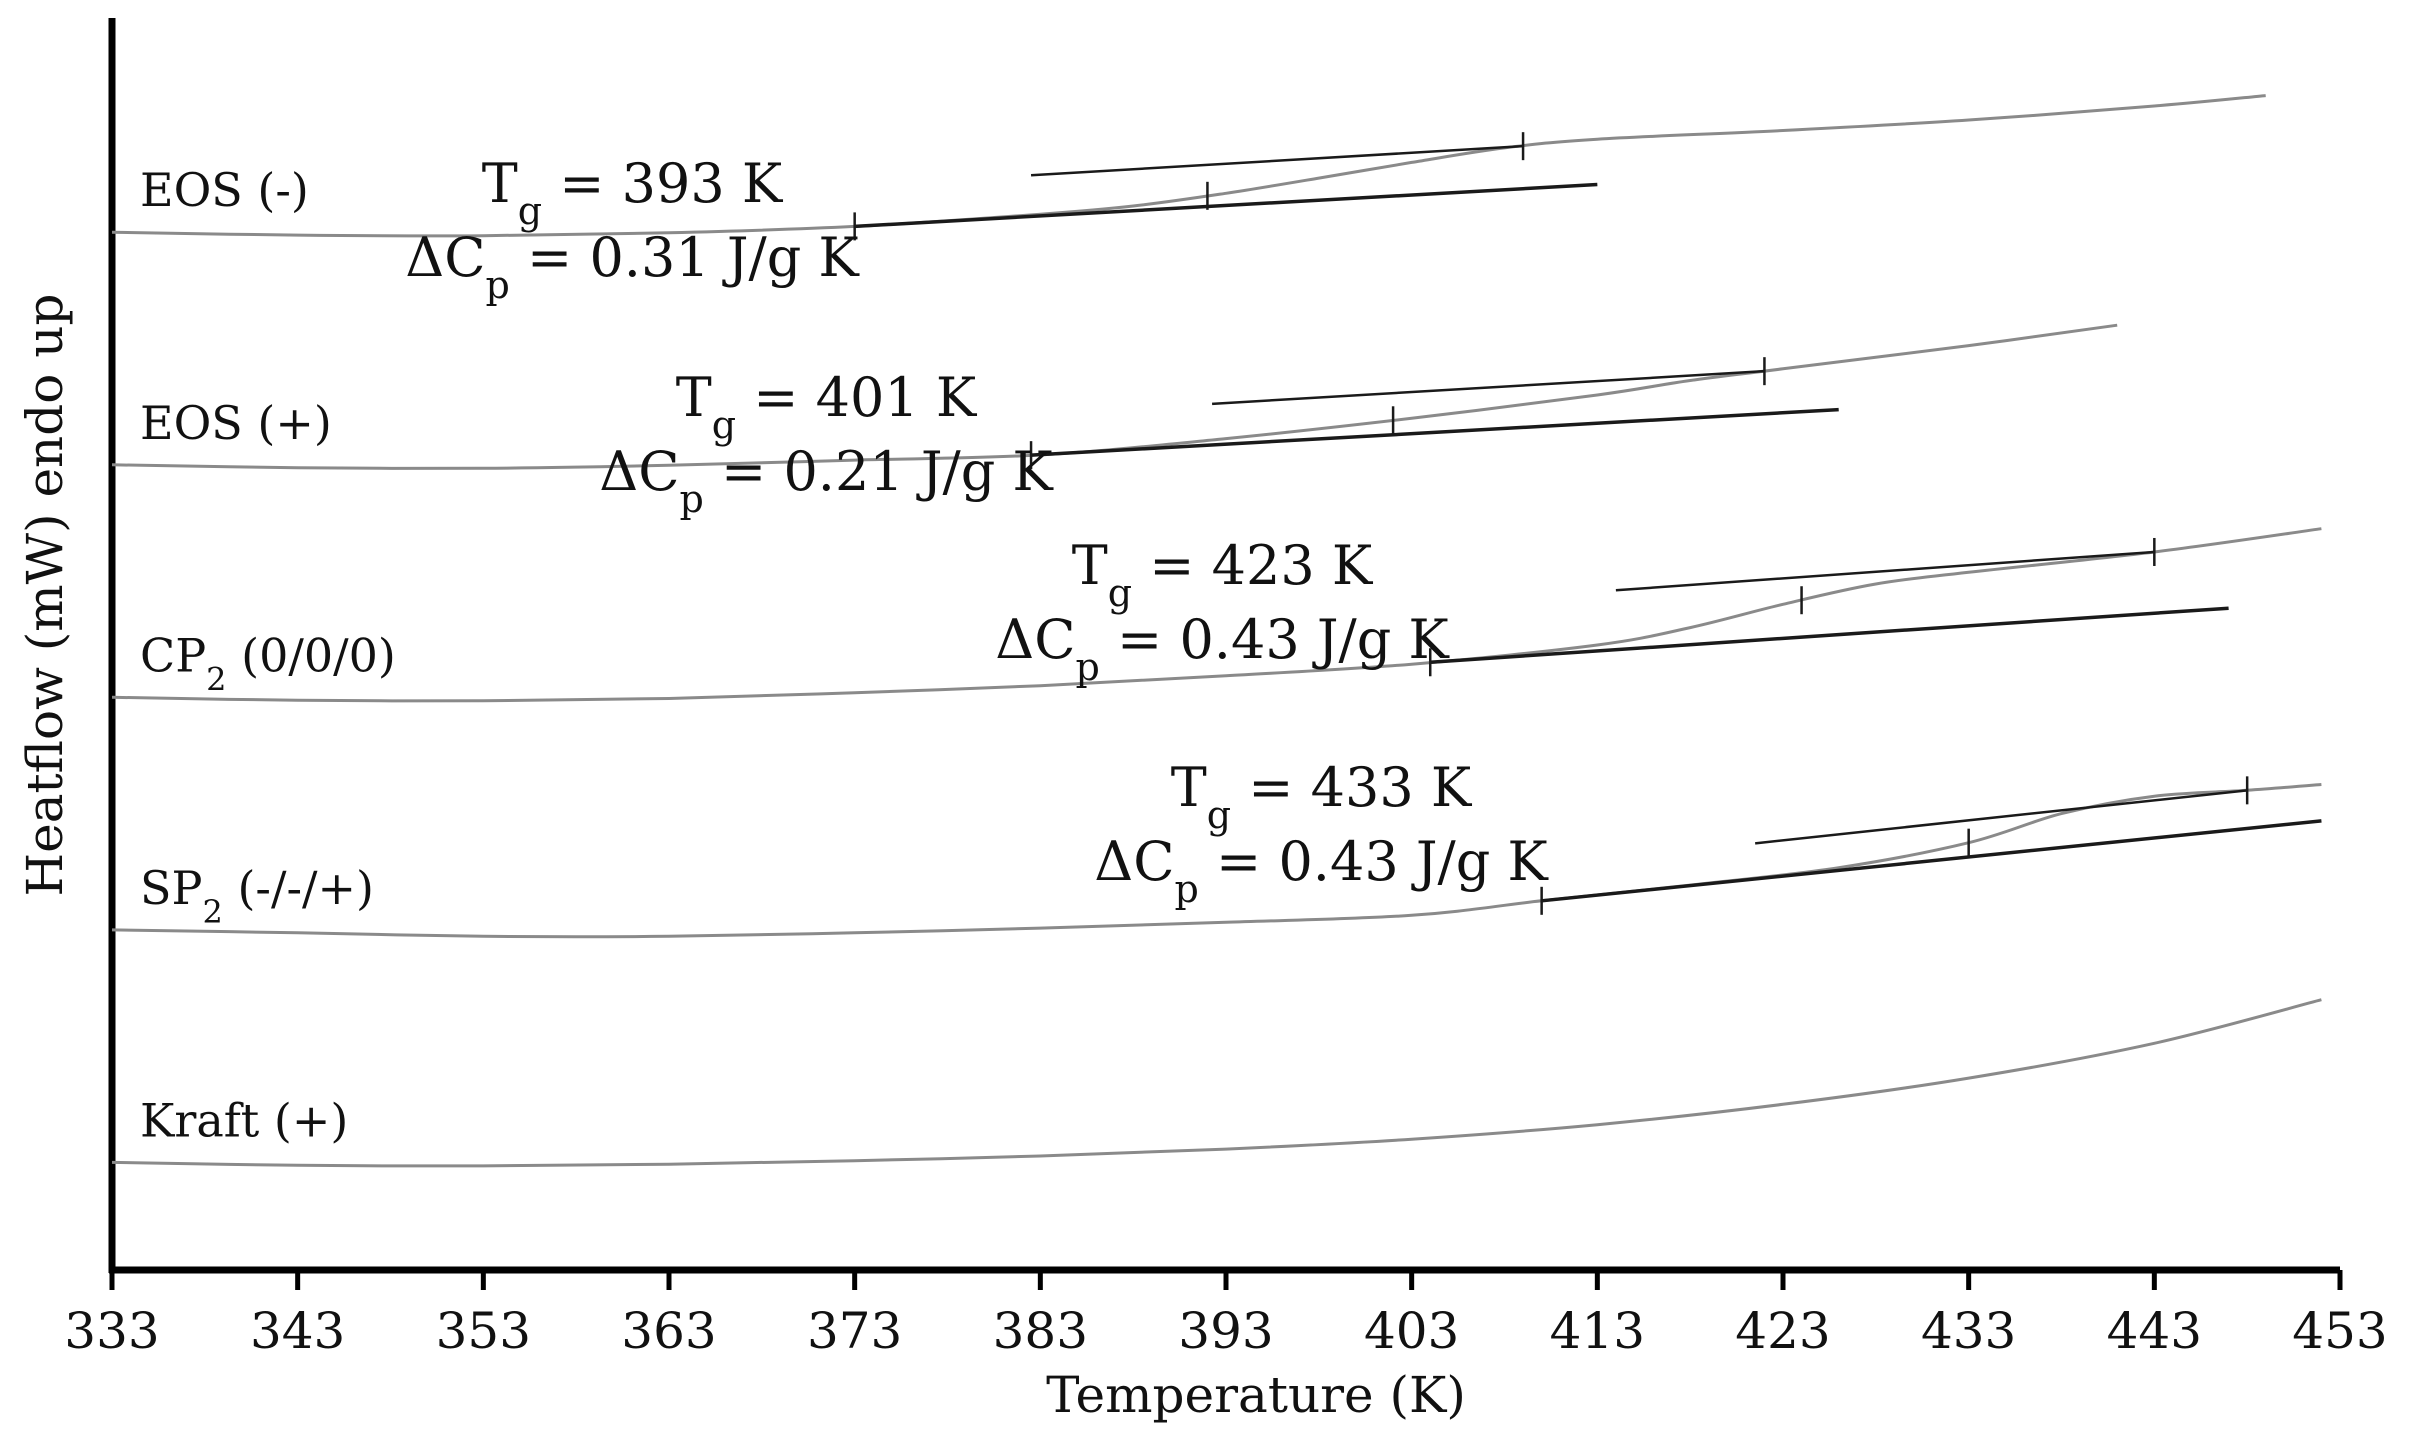 This screenshot has height=1444, width=2411. I want to click on y-axis-title: Heatflow (mW) endo up, so click(45, 595).